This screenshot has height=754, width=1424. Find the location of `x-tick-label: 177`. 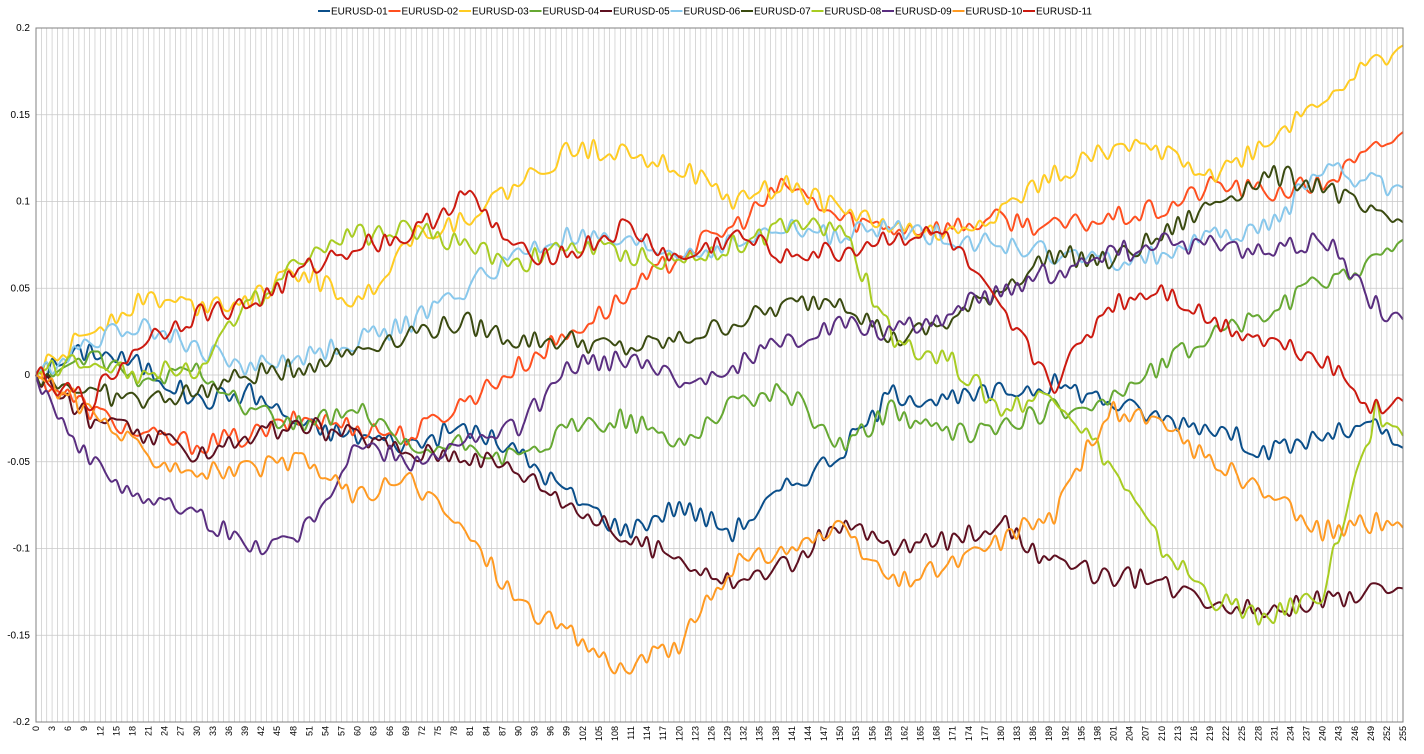

x-tick-label: 177 is located at coordinates (985, 733).